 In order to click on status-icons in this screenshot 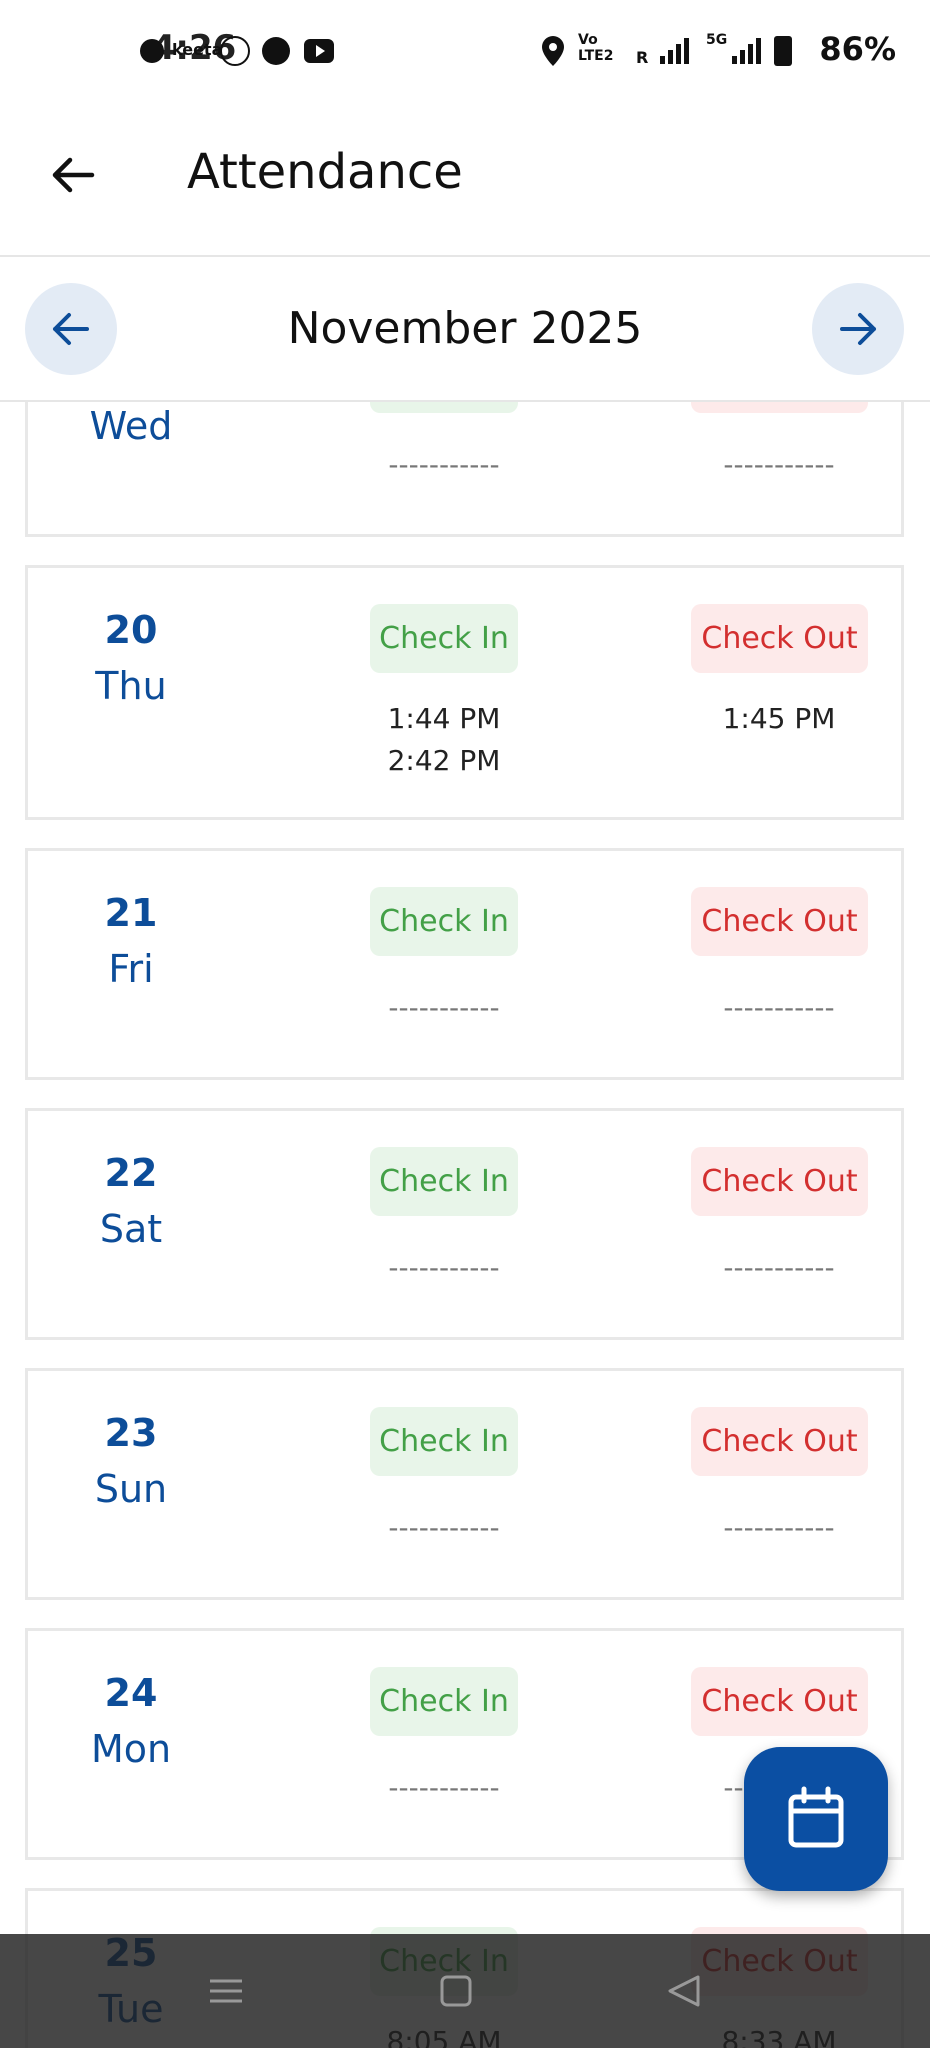, I will do `click(667, 51)`.